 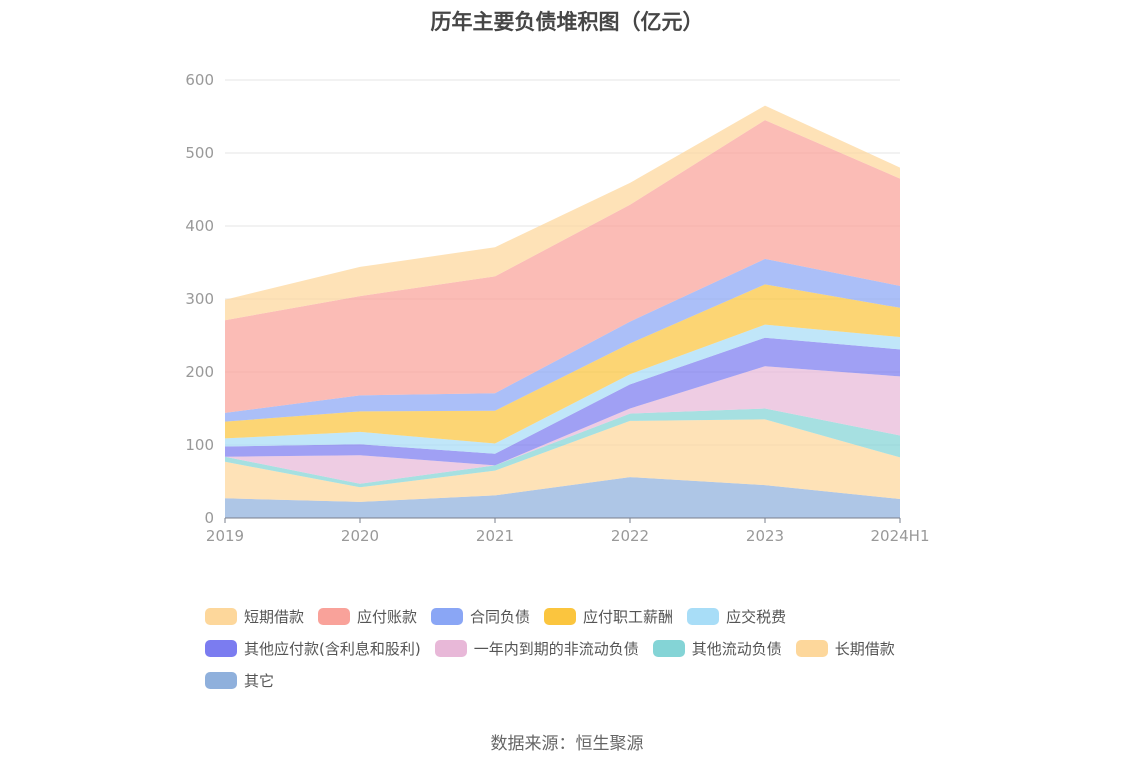 What do you see at coordinates (239, 680) in the screenshot?
I see `legend-item: 其它` at bounding box center [239, 680].